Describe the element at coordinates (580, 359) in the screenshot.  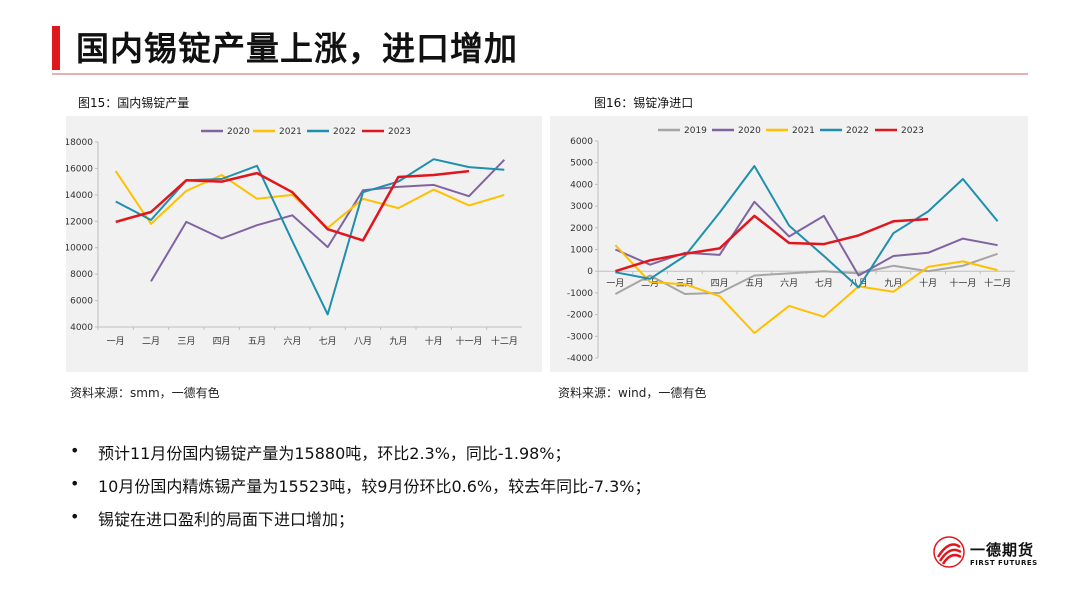
I see `y-tick-label: -4000` at that location.